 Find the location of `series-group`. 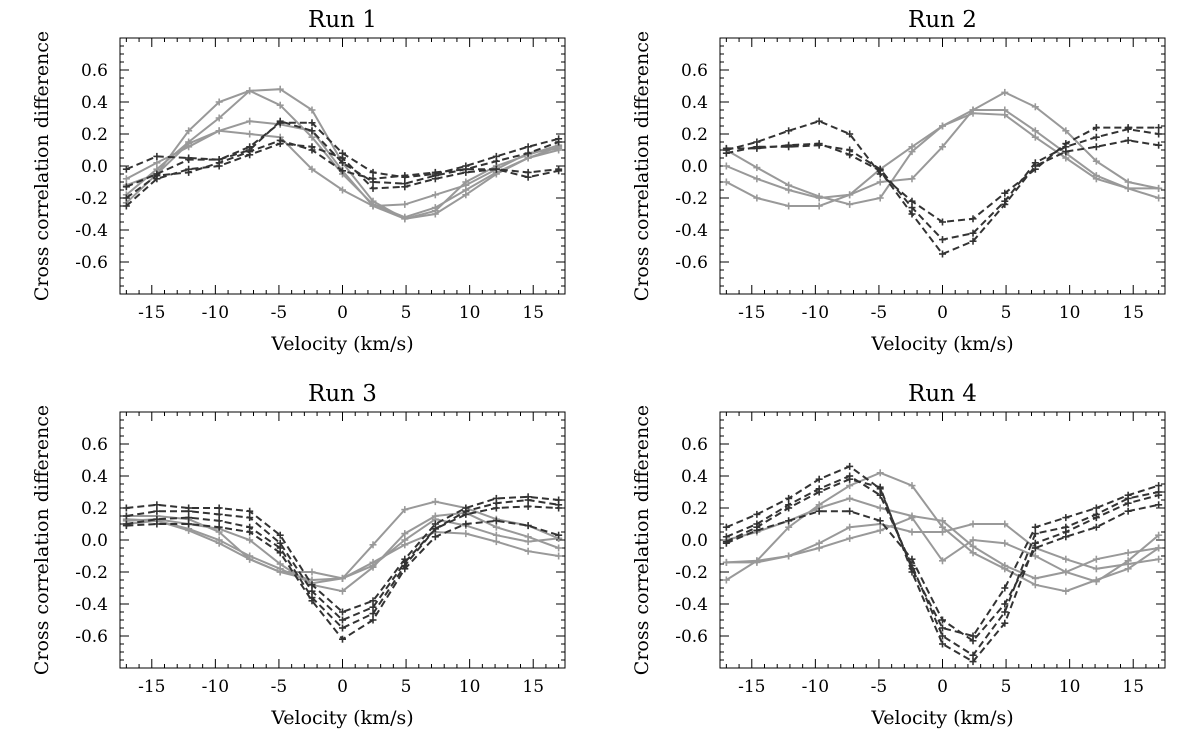

series-group is located at coordinates (942, 173).